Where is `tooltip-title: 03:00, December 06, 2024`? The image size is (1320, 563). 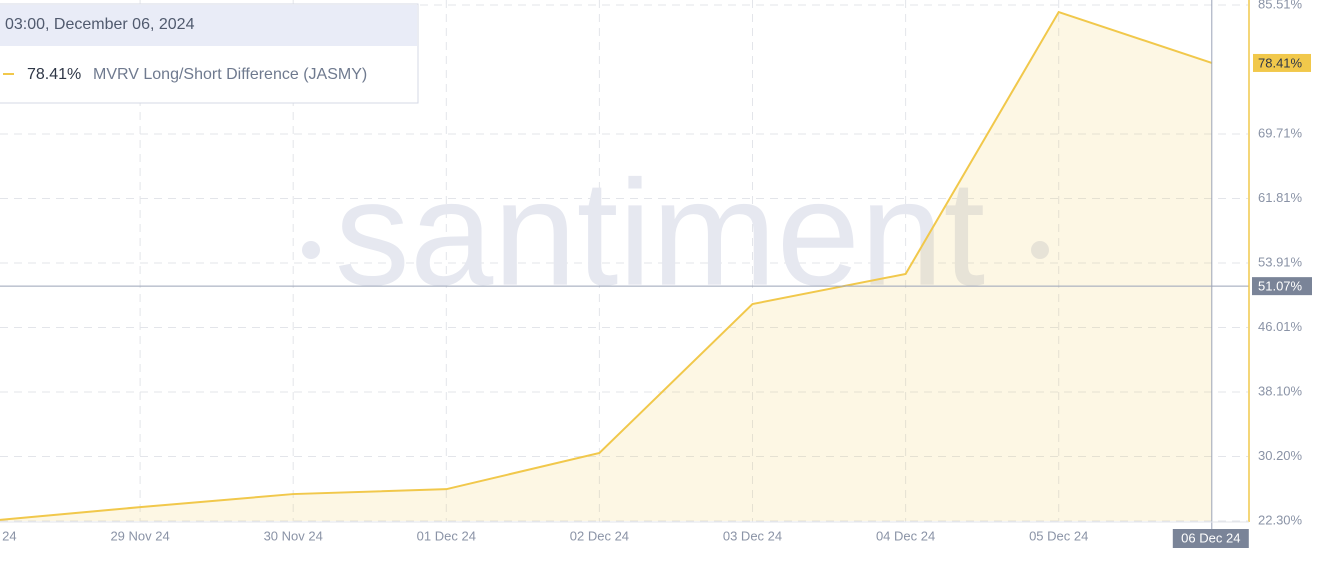 tooltip-title: 03:00, December 06, 2024 is located at coordinates (100, 24).